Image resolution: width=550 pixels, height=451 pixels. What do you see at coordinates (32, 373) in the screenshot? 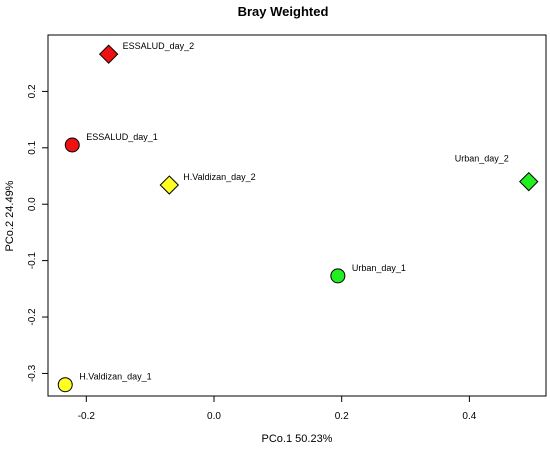
I see `y-tick-label: -0.3` at bounding box center [32, 373].